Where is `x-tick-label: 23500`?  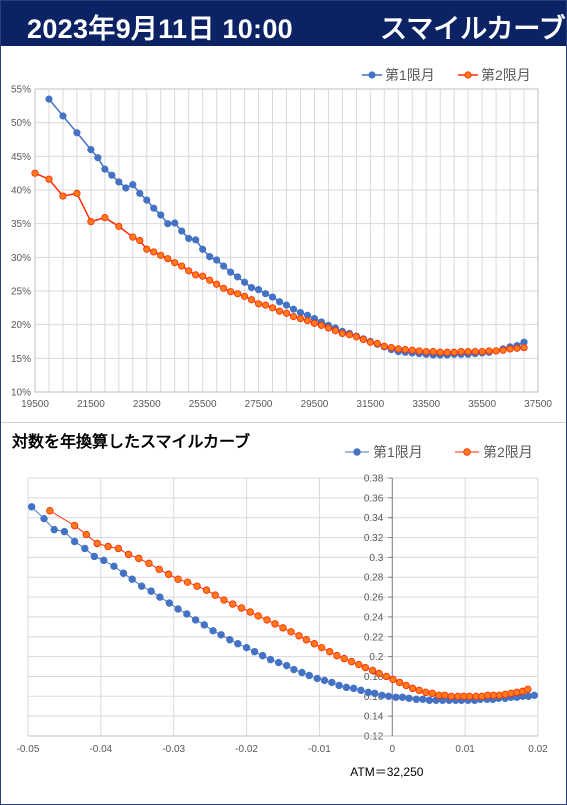
x-tick-label: 23500 is located at coordinates (147, 404).